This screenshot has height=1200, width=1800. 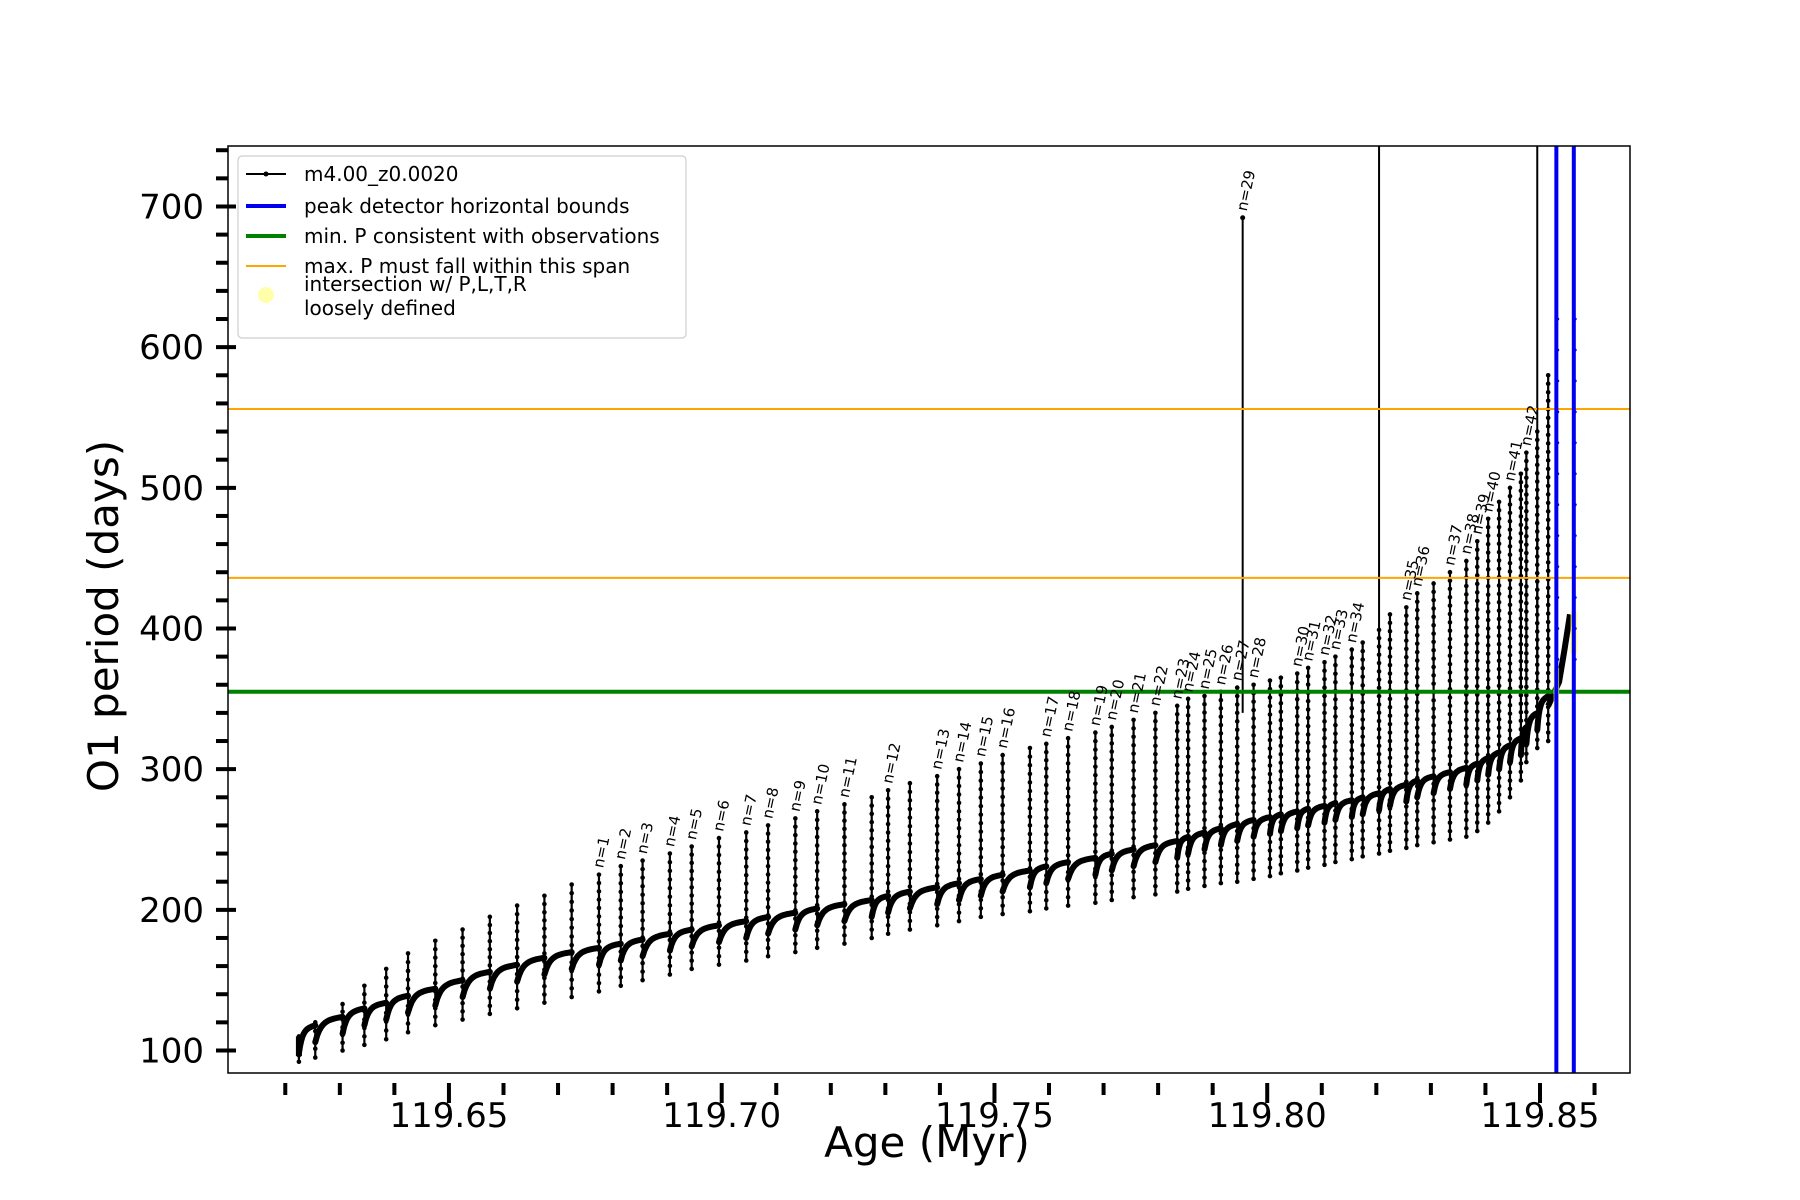 I want to click on x-tick-label: 119.85, so click(x=1540, y=1116).